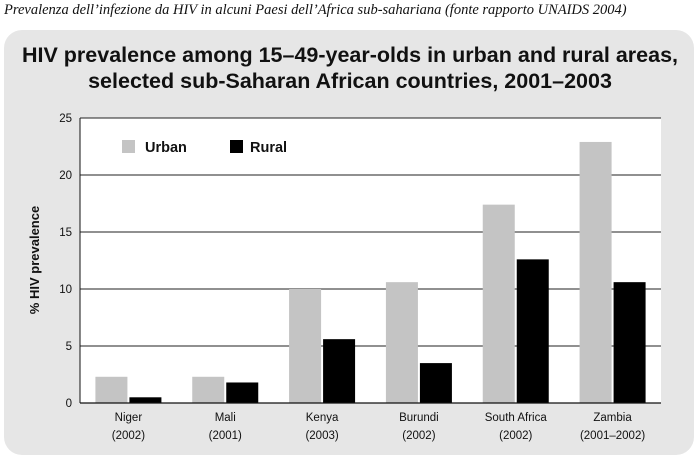 The width and height of the screenshot is (700, 458). What do you see at coordinates (401, 342) in the screenshot?
I see `bar-urban-burundi` at bounding box center [401, 342].